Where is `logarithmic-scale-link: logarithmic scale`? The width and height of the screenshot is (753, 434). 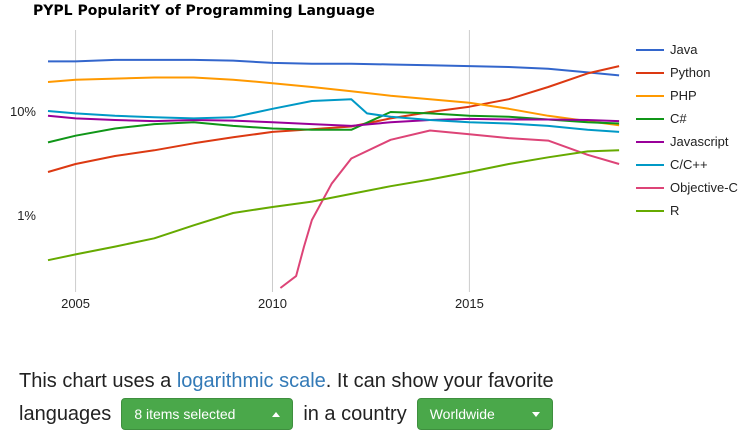 logarithmic-scale-link: logarithmic scale is located at coordinates (251, 381).